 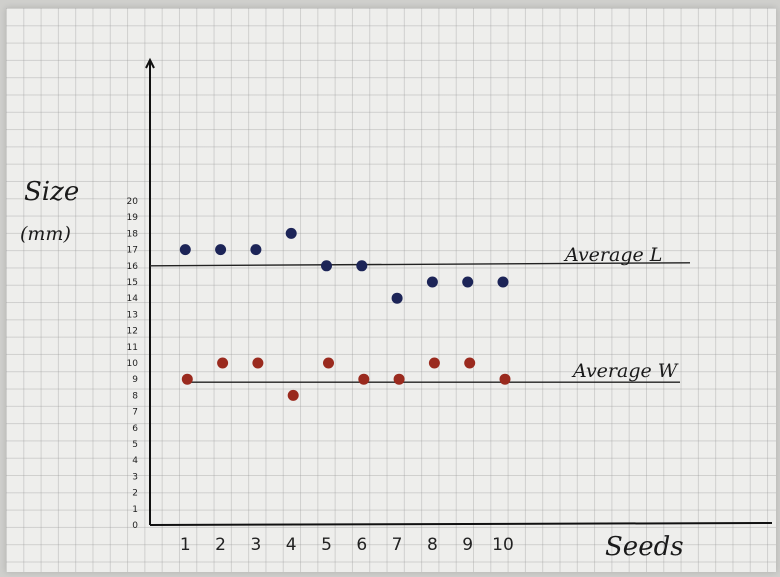 I want to click on x-tick-label: 1, so click(x=185, y=545).